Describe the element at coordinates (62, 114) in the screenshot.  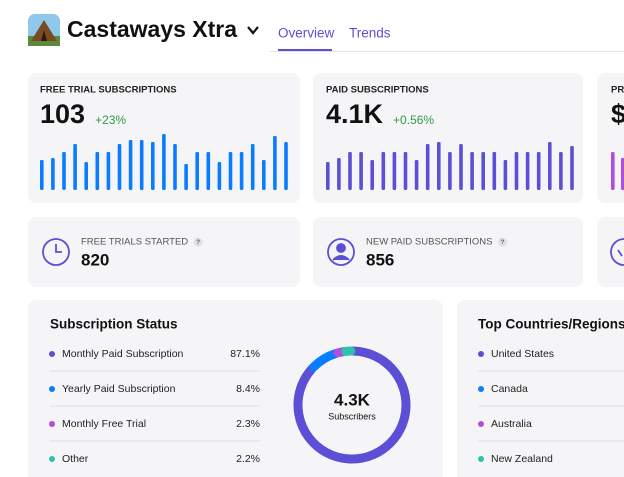
I see `metric-value: 103` at that location.